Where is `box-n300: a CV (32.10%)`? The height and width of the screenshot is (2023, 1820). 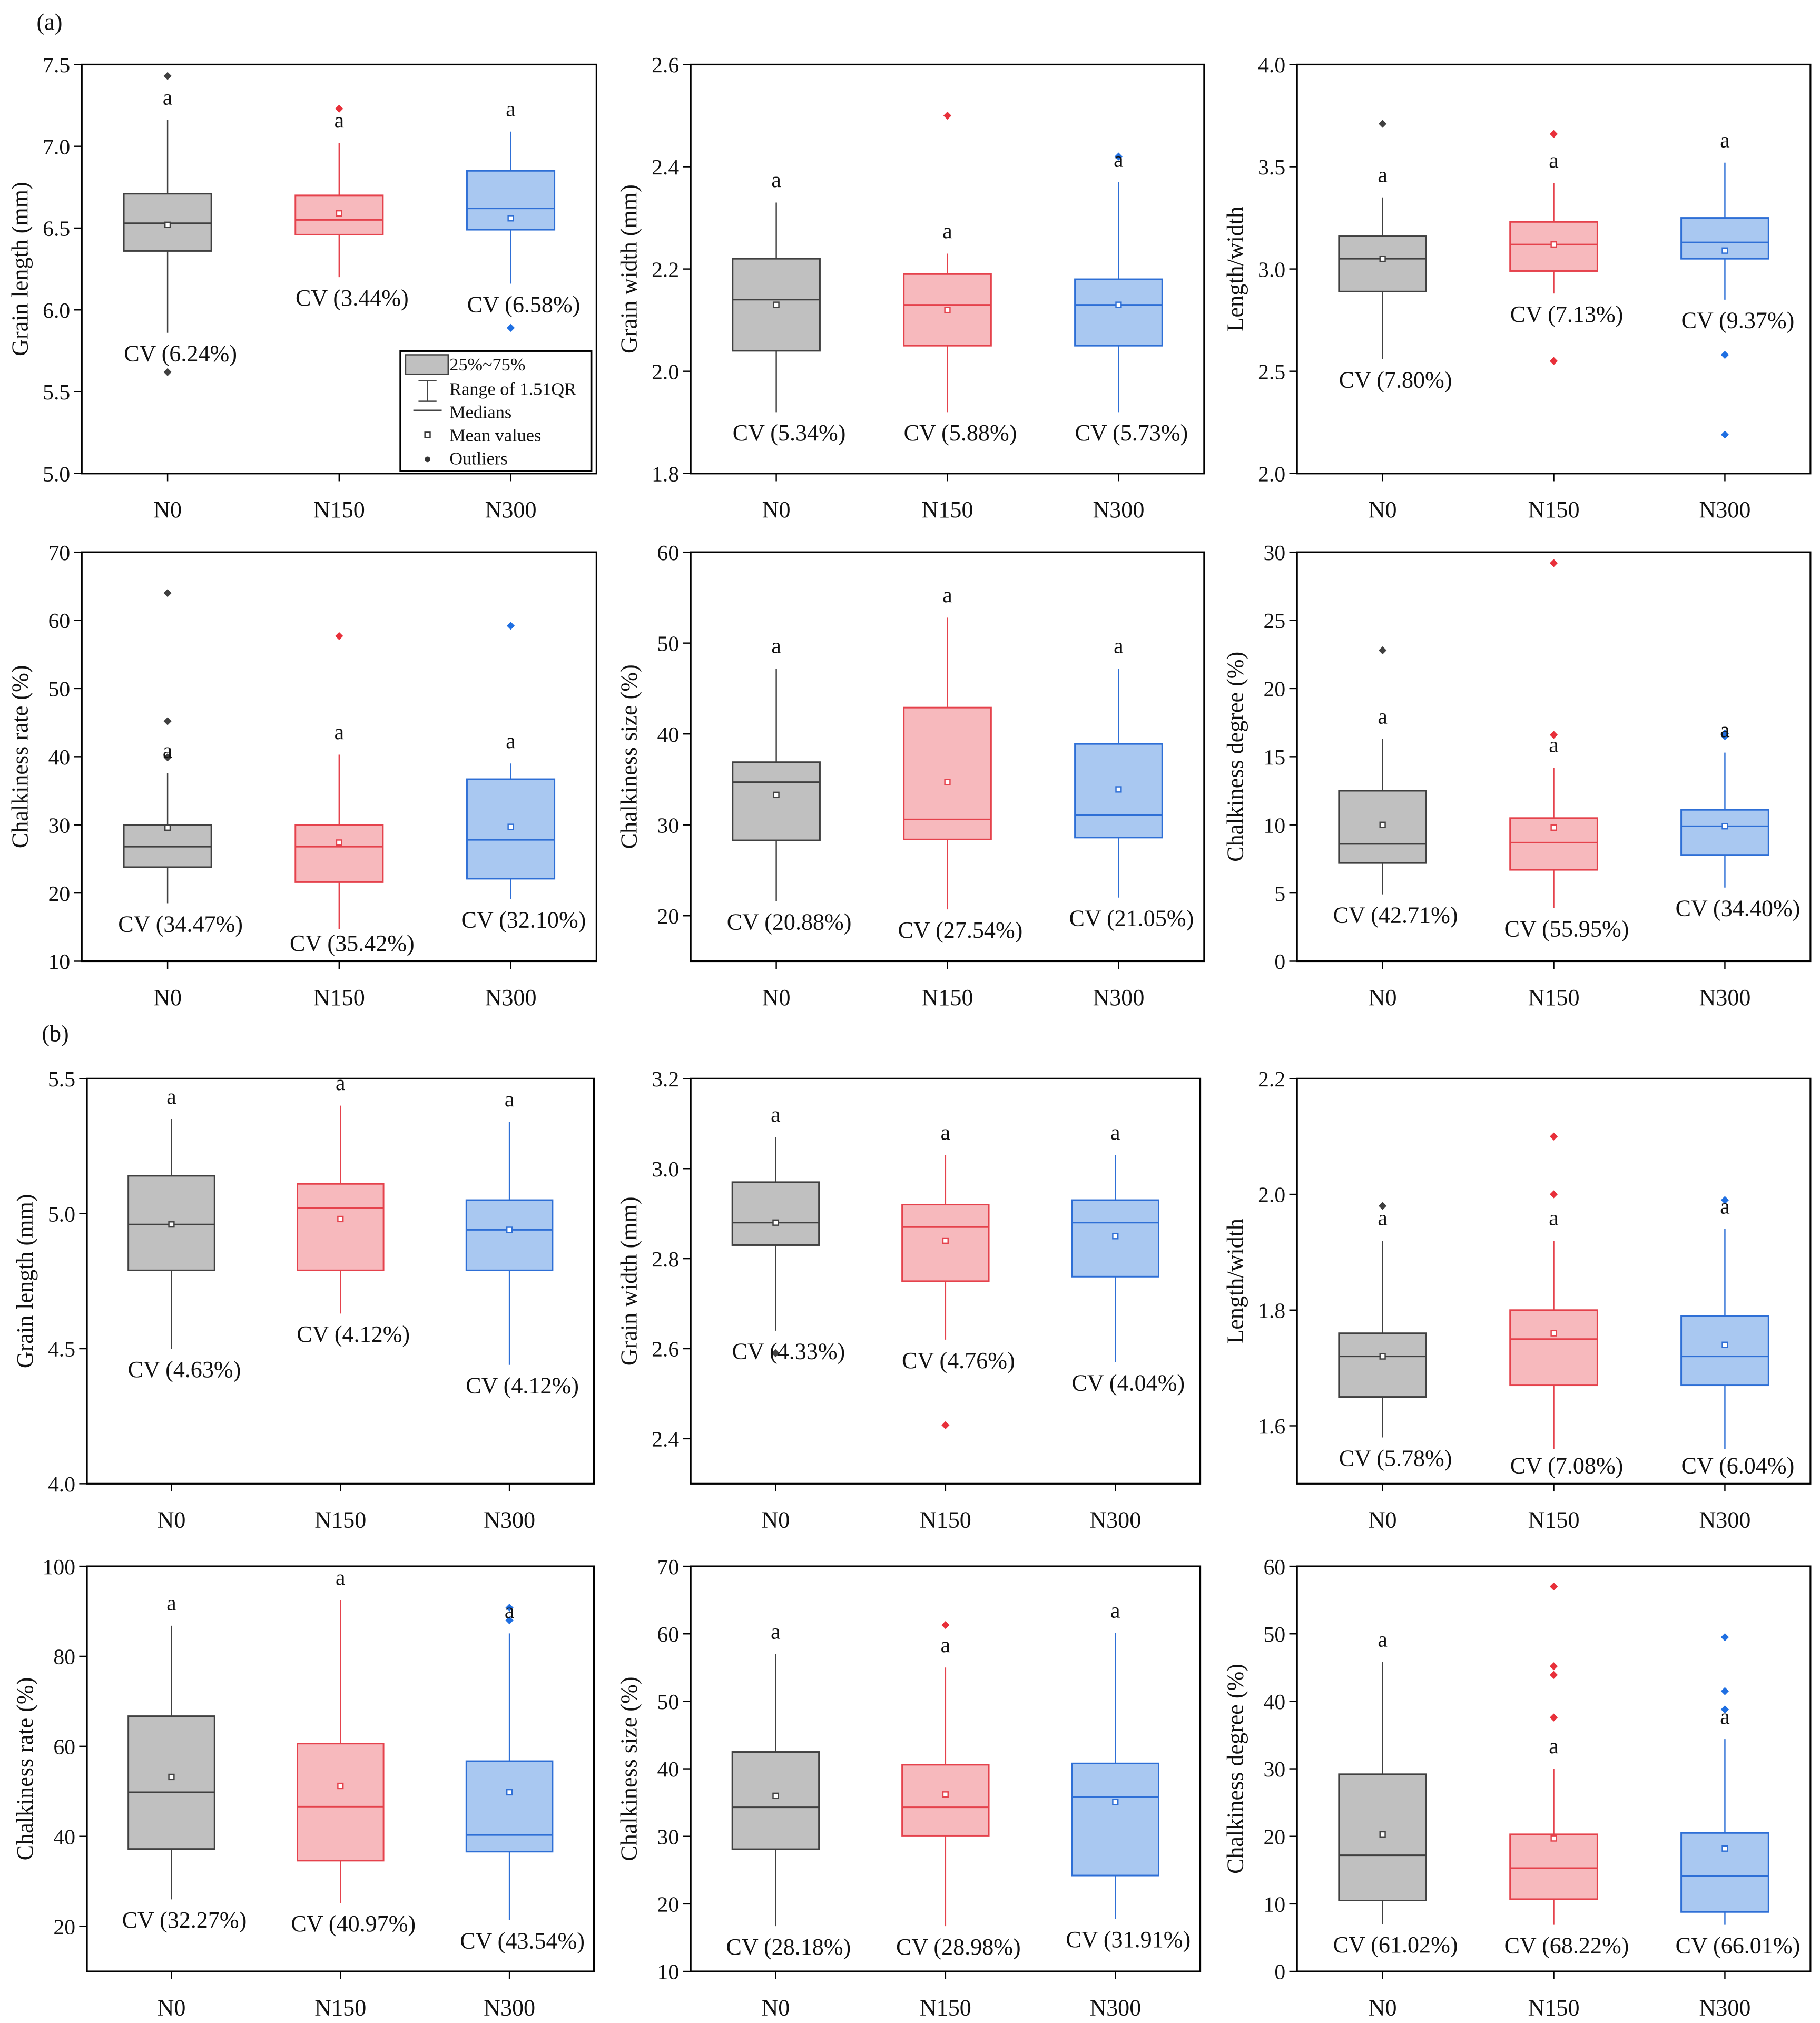 box-n300: a CV (32.10%) is located at coordinates (523, 777).